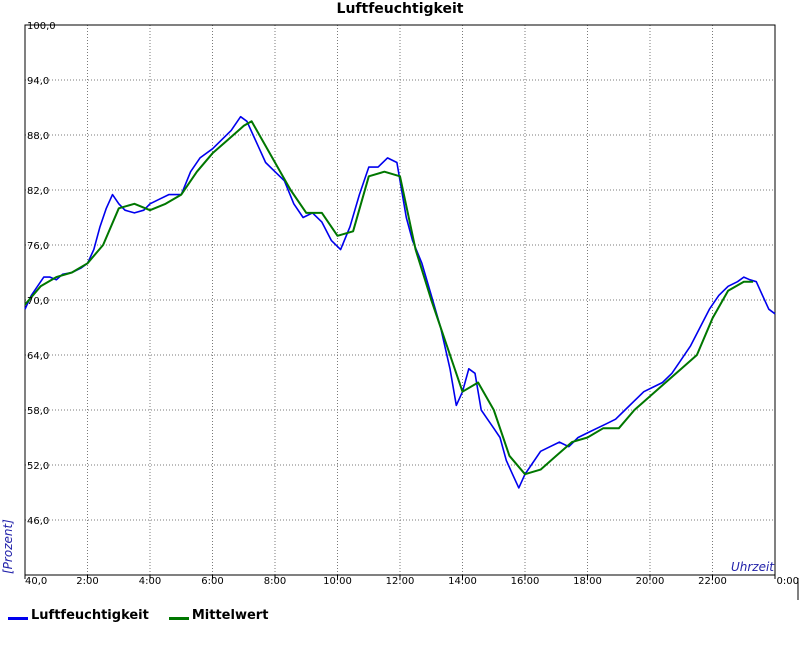 The image size is (800, 650). I want to click on chart-title: Luftfeuchtigkeit, so click(400, 9).